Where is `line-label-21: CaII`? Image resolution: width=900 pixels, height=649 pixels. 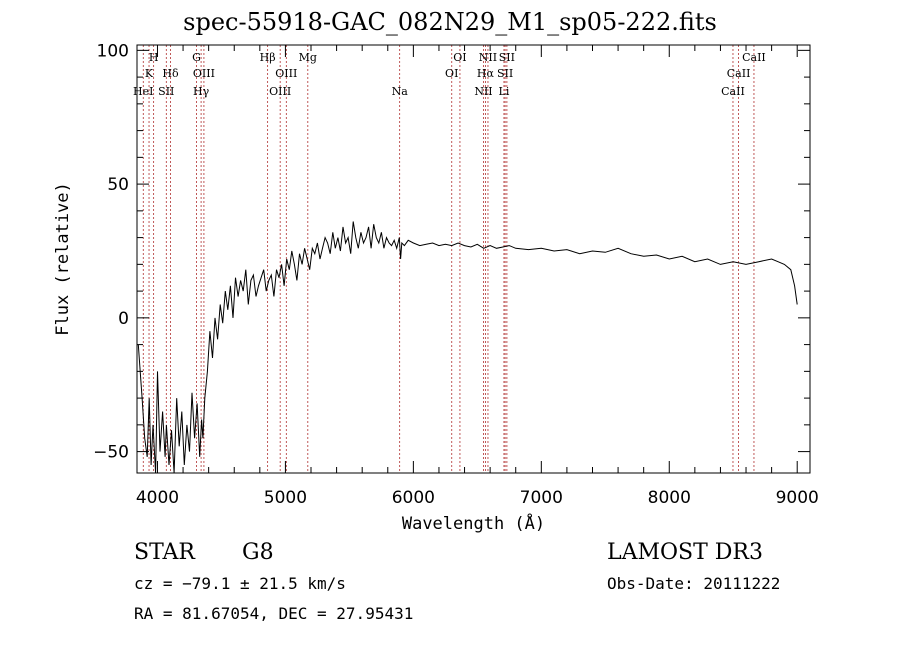
line-label-21: CaII is located at coordinates (754, 57).